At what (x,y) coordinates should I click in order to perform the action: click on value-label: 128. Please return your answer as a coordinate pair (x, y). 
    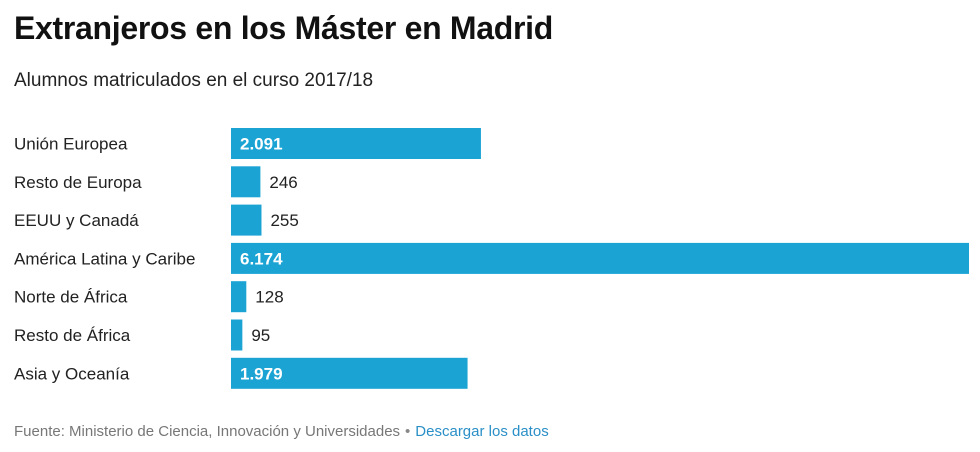
    Looking at the image, I should click on (269, 297).